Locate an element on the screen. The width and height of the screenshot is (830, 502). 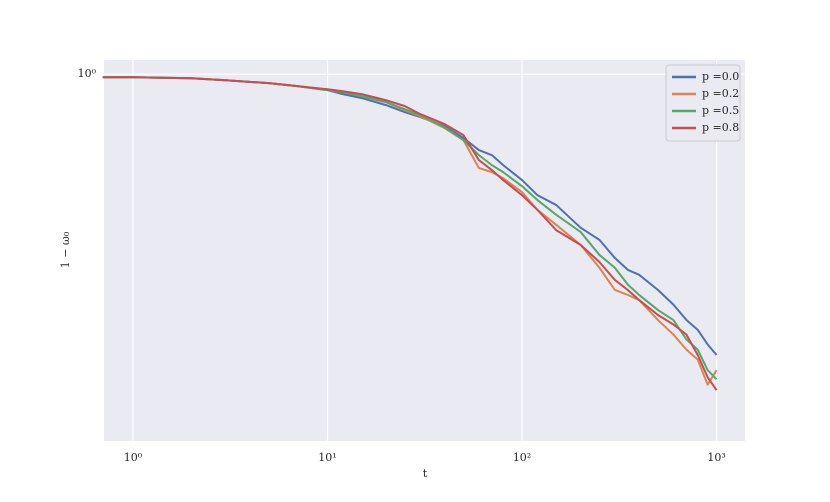
legend-label: p =0.2 is located at coordinates (720, 93).